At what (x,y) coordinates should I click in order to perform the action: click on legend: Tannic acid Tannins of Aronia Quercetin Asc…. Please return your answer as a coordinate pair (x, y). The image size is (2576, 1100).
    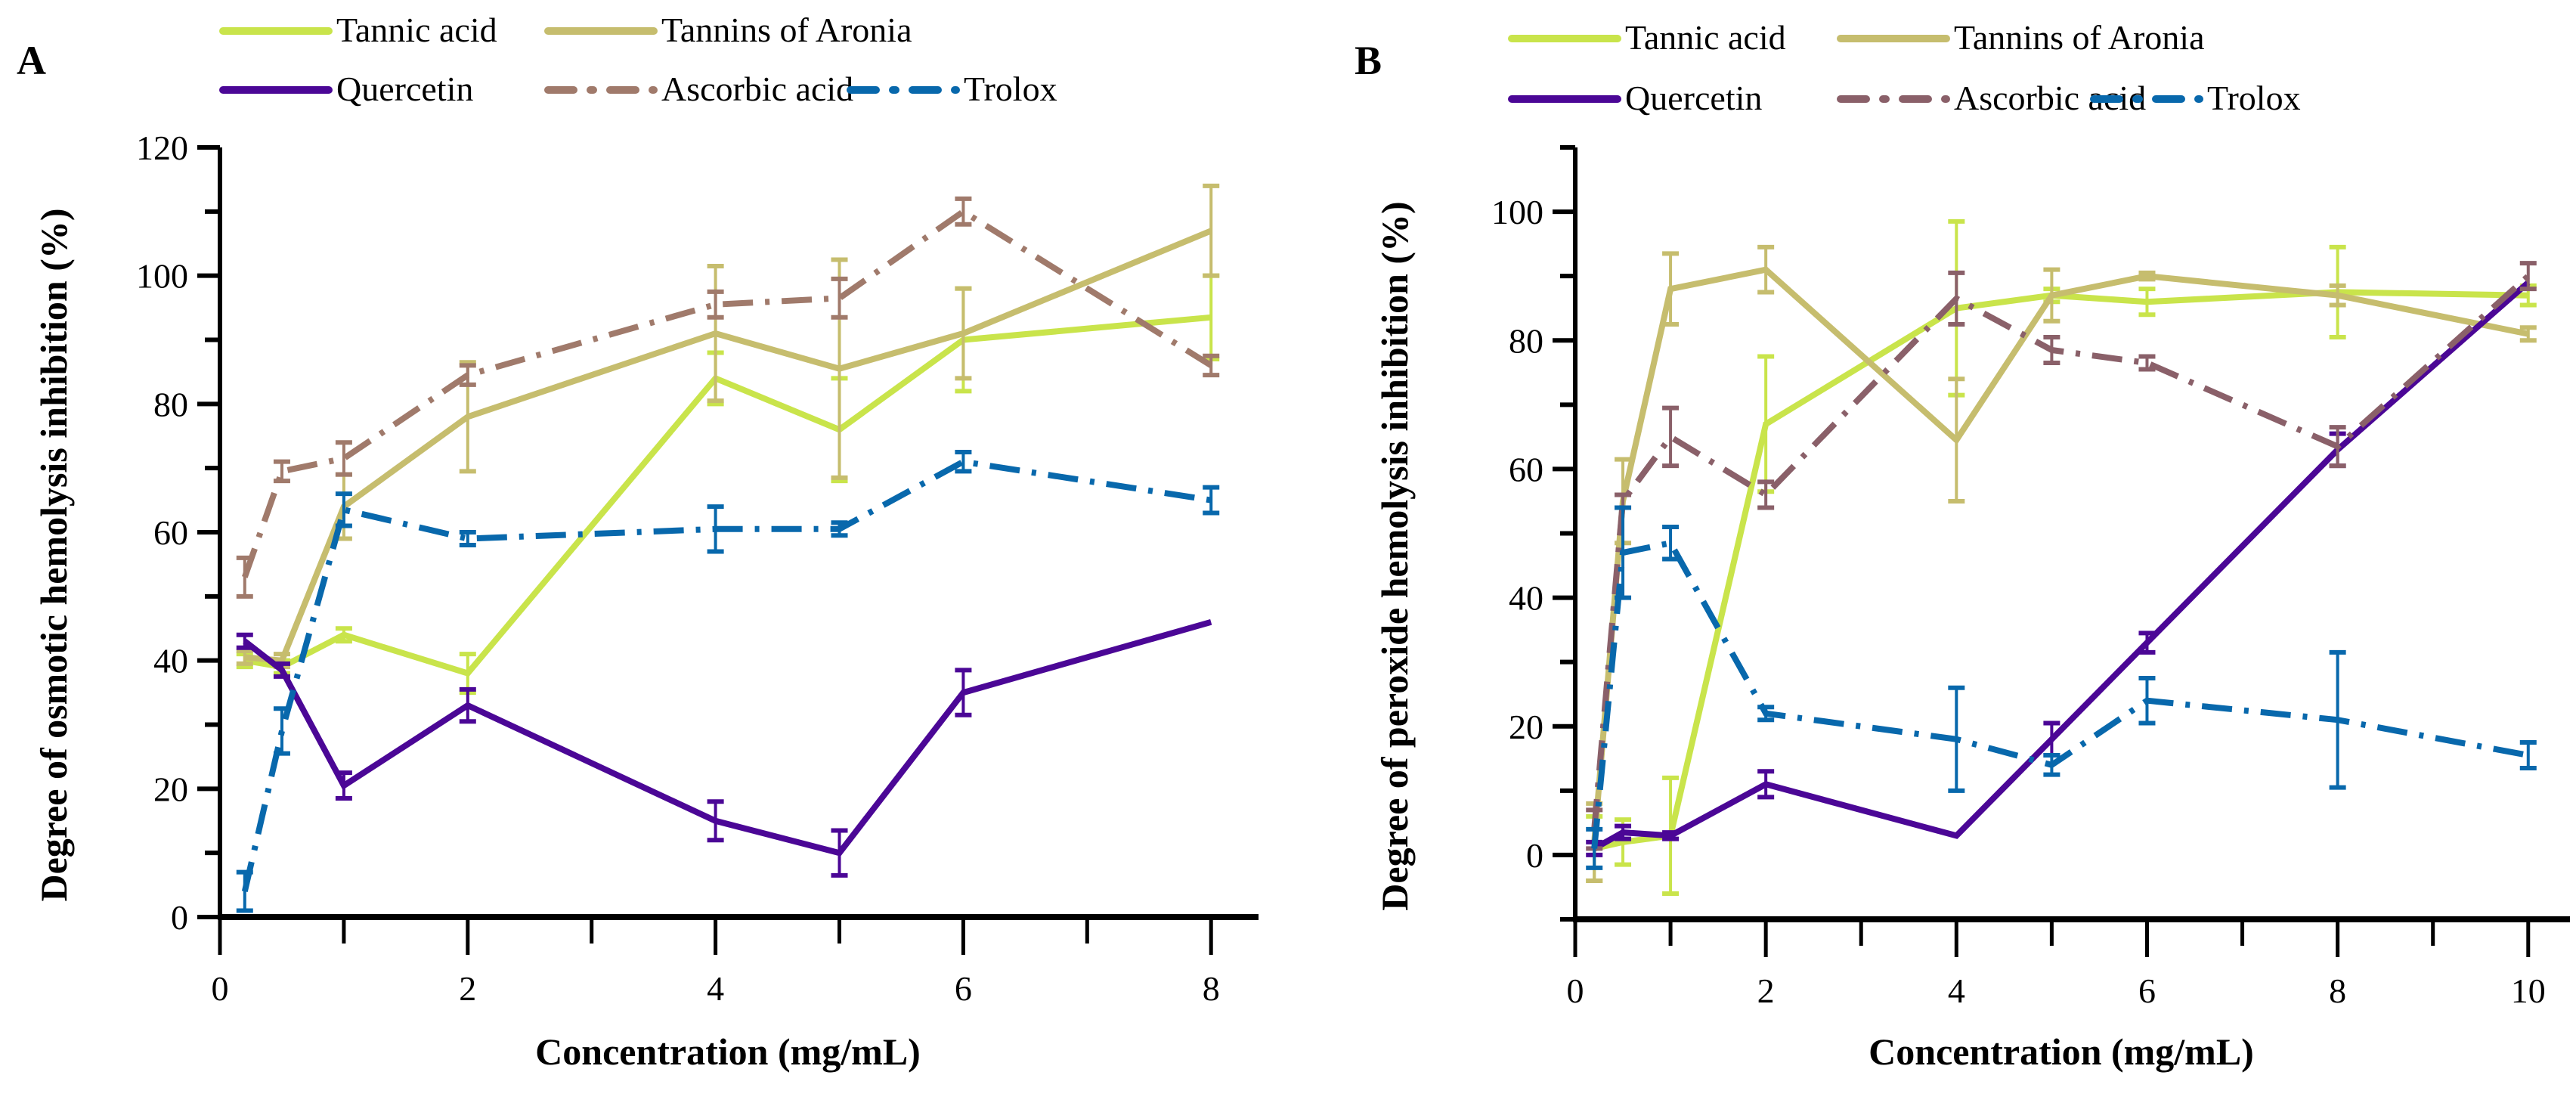
    Looking at the image, I should click on (638, 59).